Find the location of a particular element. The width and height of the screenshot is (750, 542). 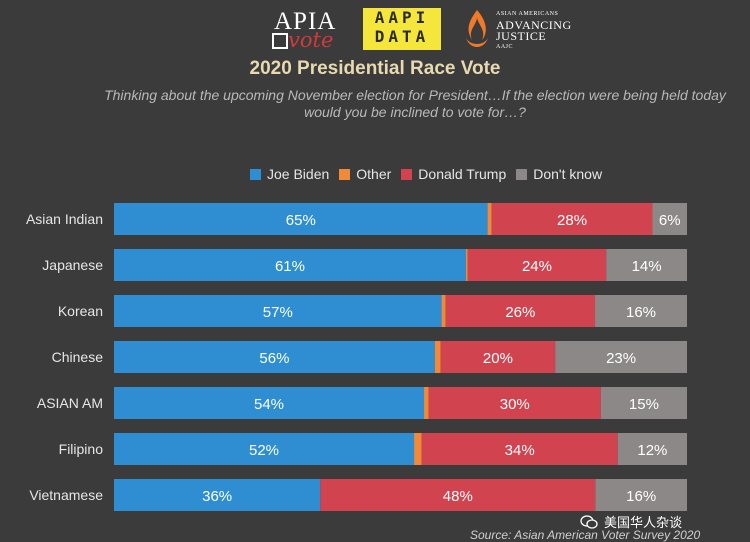

legend-item-trump: Donald Trump is located at coordinates (453, 174).